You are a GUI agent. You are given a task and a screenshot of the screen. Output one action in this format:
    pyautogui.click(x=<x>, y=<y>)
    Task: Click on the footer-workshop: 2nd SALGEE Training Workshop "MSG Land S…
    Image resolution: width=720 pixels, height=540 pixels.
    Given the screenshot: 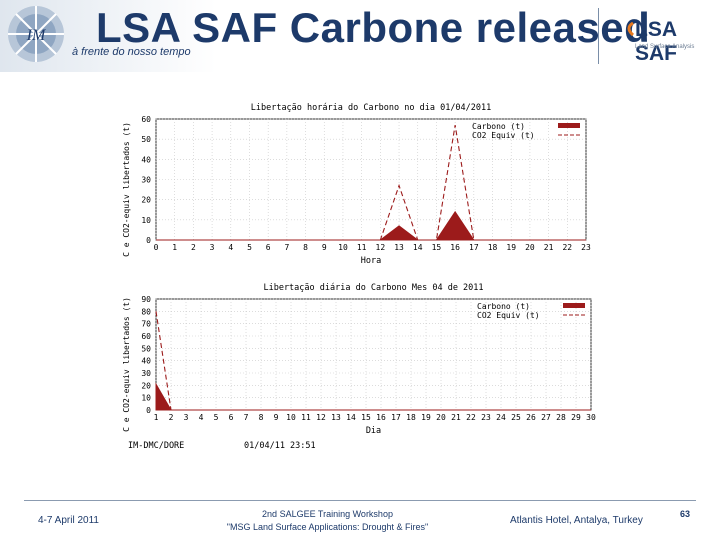 What is the action you would take?
    pyautogui.click(x=327, y=521)
    